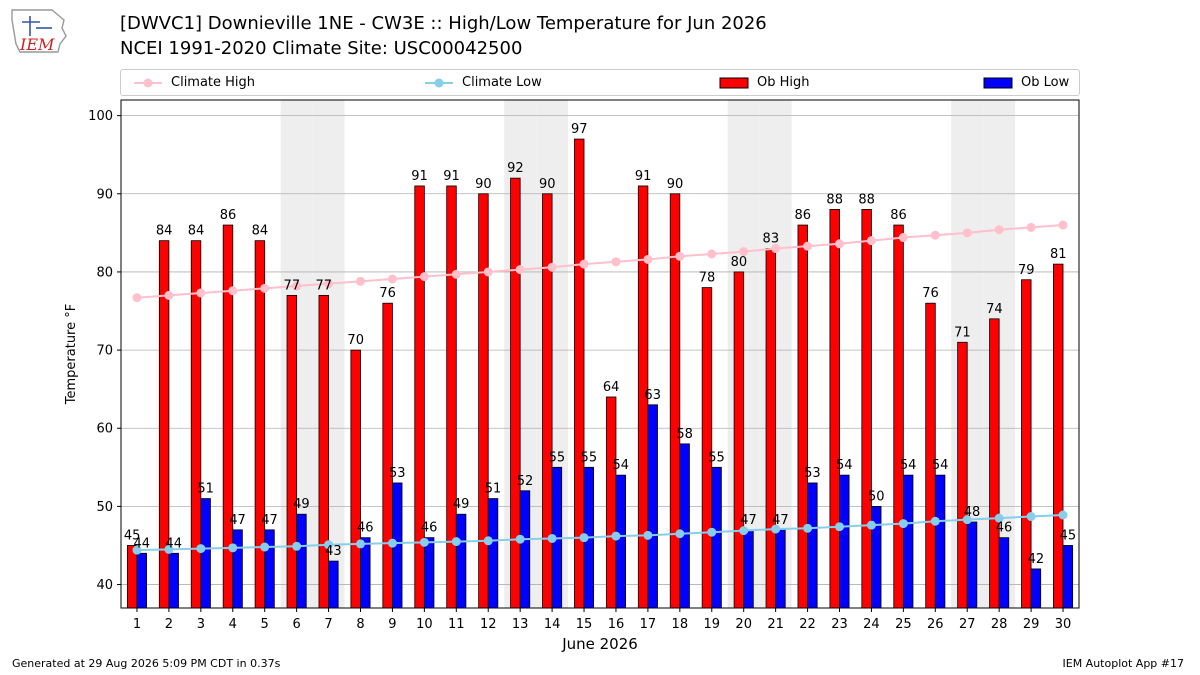 The height and width of the screenshot is (675, 1200). What do you see at coordinates (333, 551) in the screenshot?
I see `ob-low-value-label: 43` at bounding box center [333, 551].